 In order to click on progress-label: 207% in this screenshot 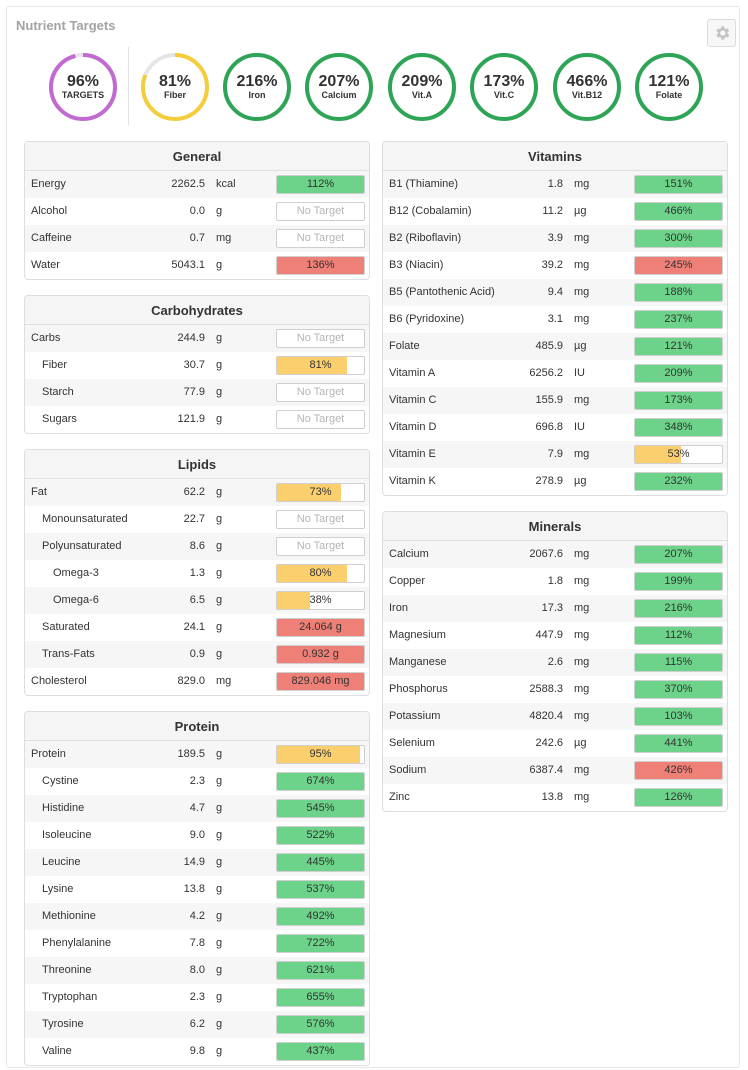, I will do `click(678, 554)`.